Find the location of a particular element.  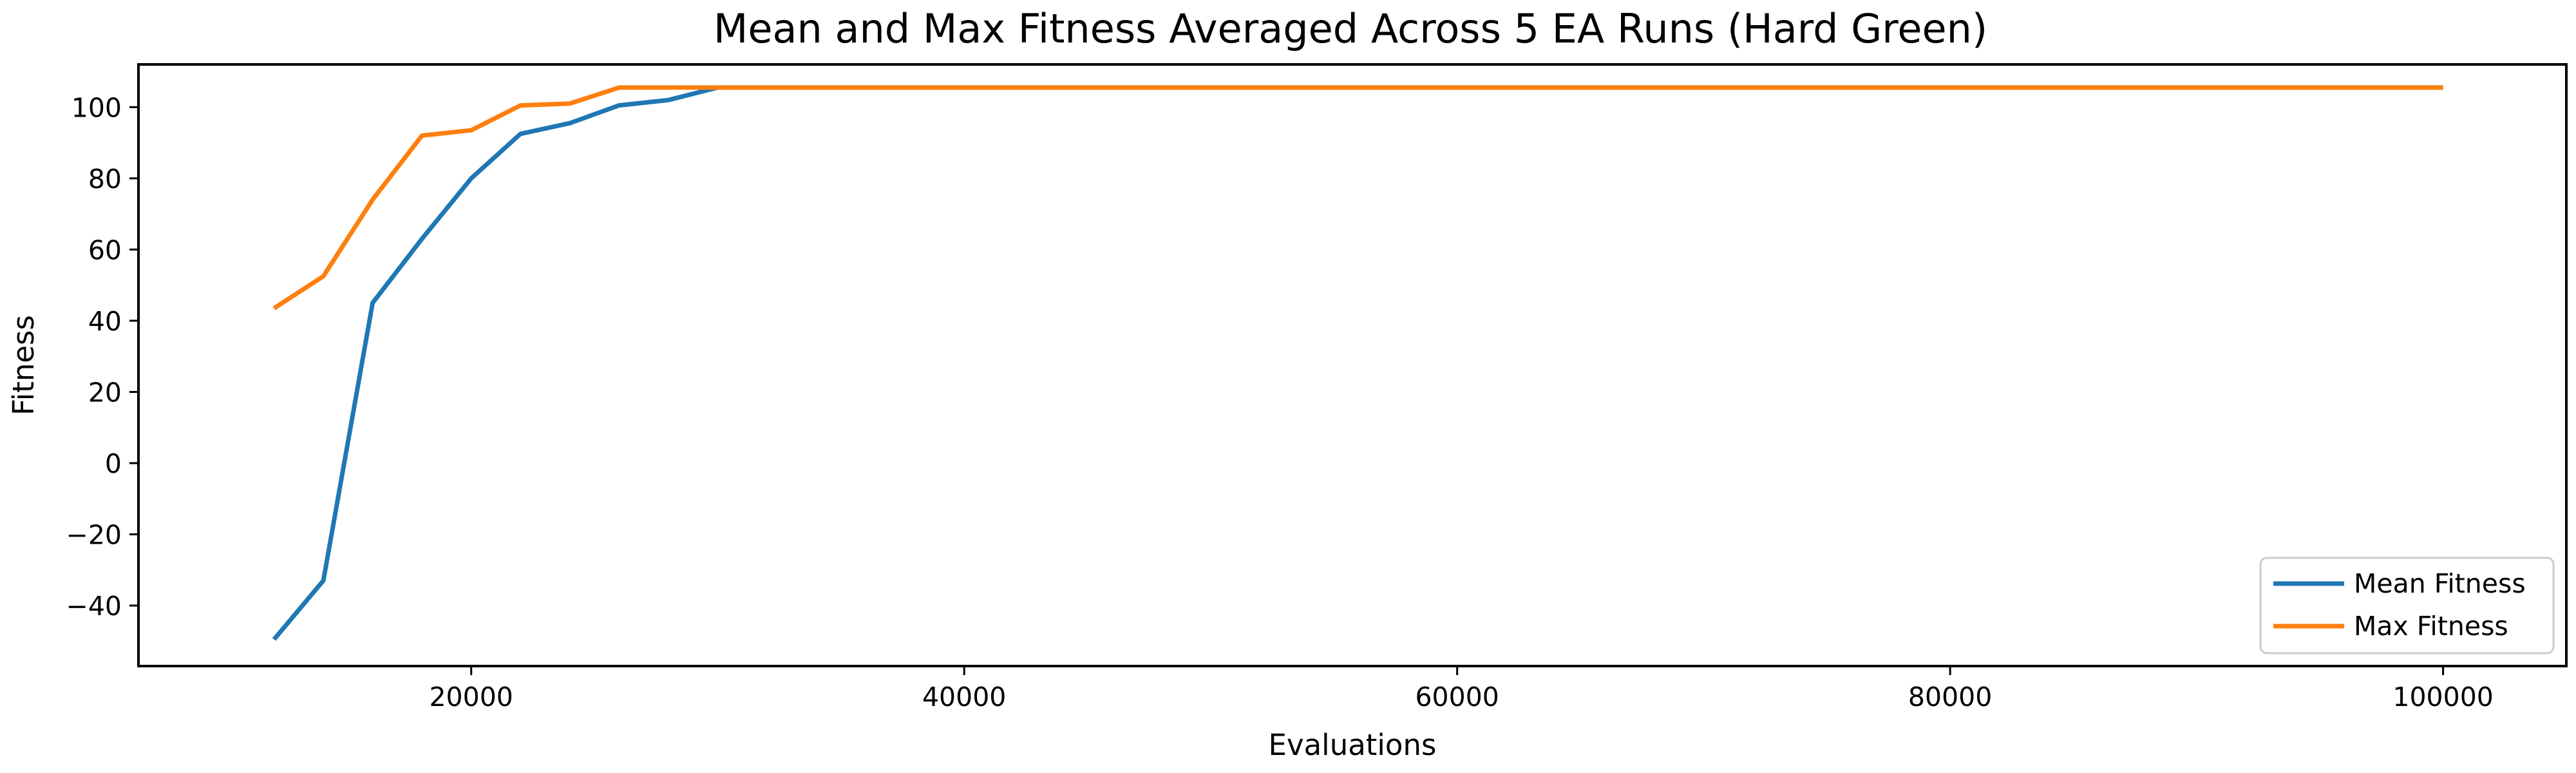

y-axis: −40 −20 0 20 40 60 80 100 is located at coordinates (102, 357).